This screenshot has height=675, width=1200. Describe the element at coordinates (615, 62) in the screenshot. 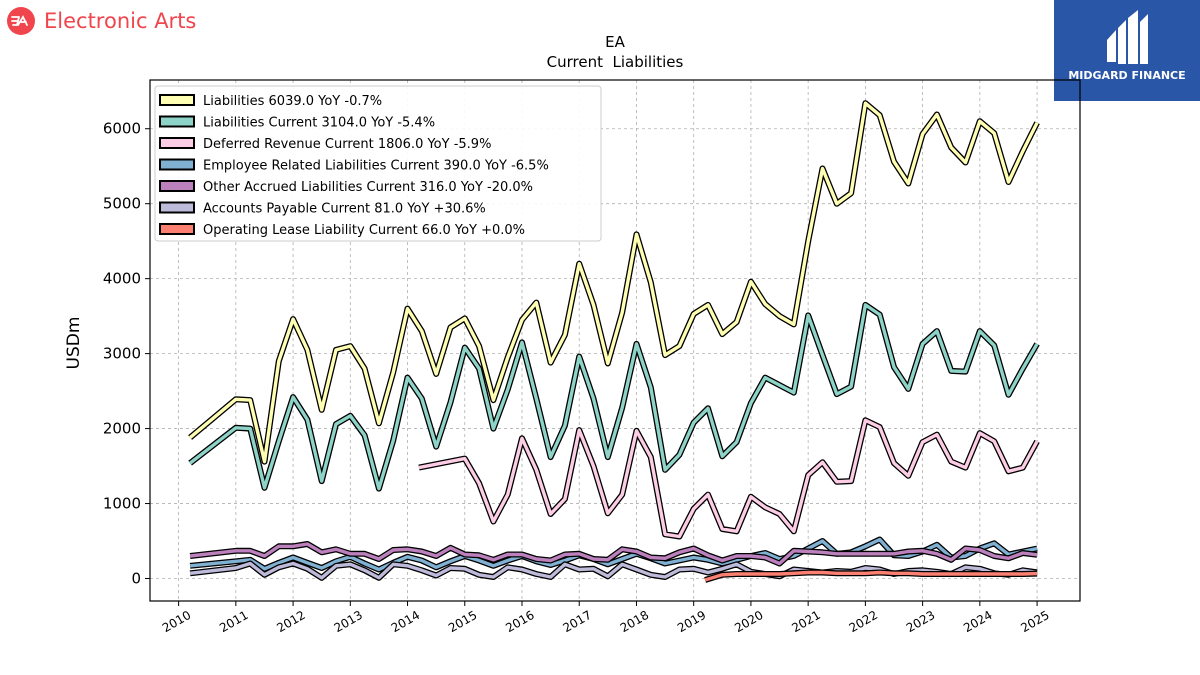

I see `chart-subtitle: Current Liabilities` at that location.